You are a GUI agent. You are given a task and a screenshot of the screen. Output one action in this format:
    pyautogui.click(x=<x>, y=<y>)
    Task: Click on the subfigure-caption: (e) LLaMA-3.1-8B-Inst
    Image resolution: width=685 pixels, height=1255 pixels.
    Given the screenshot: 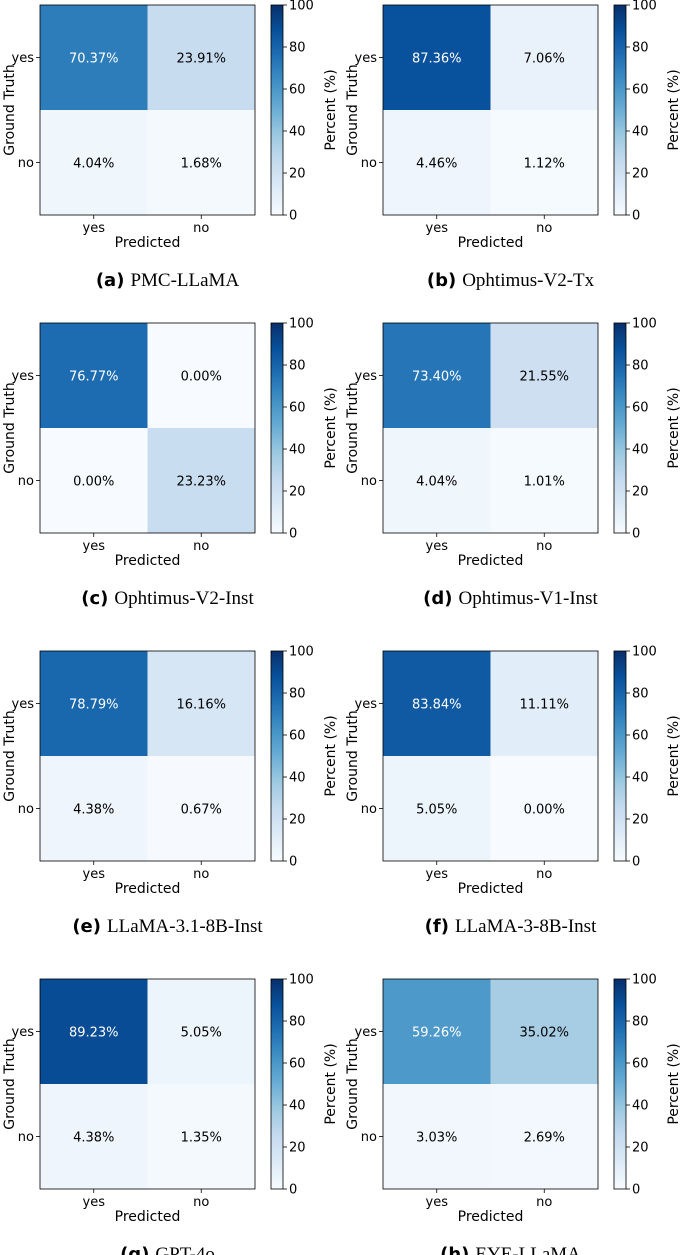 What is the action you would take?
    pyautogui.click(x=167, y=926)
    